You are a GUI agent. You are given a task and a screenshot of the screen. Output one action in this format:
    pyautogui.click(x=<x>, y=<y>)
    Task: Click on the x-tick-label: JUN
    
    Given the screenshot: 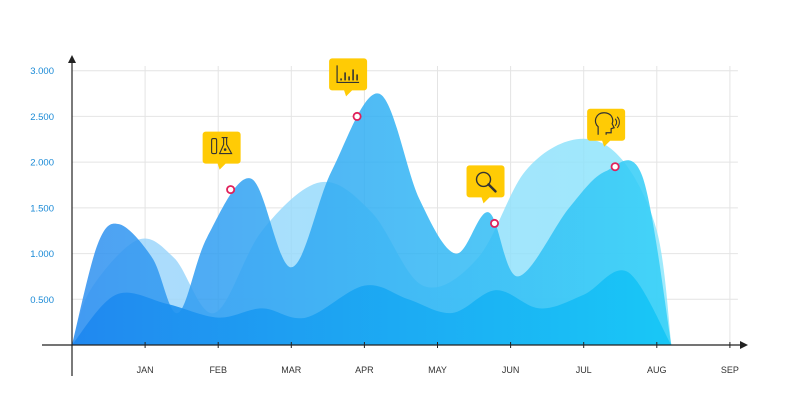 What is the action you would take?
    pyautogui.click(x=511, y=370)
    